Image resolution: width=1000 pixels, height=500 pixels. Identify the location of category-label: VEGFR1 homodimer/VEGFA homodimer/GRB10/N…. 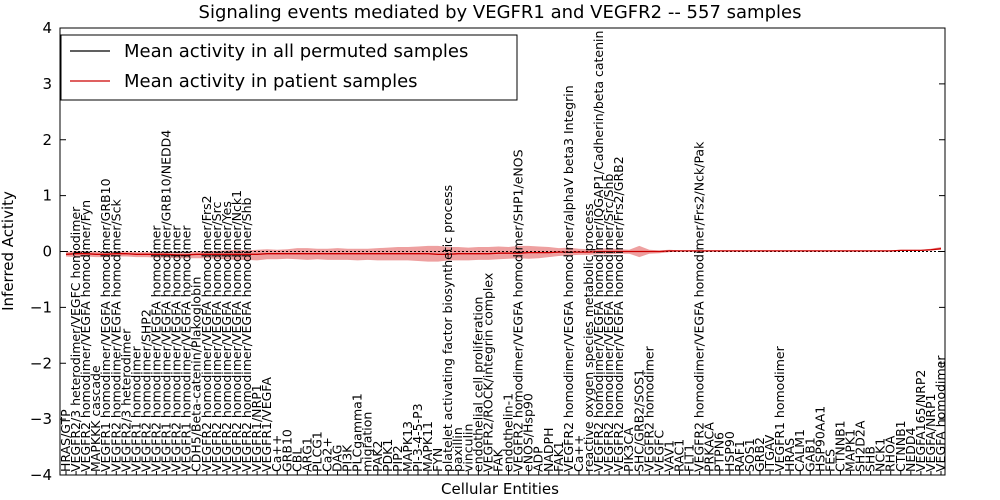
(166, 301).